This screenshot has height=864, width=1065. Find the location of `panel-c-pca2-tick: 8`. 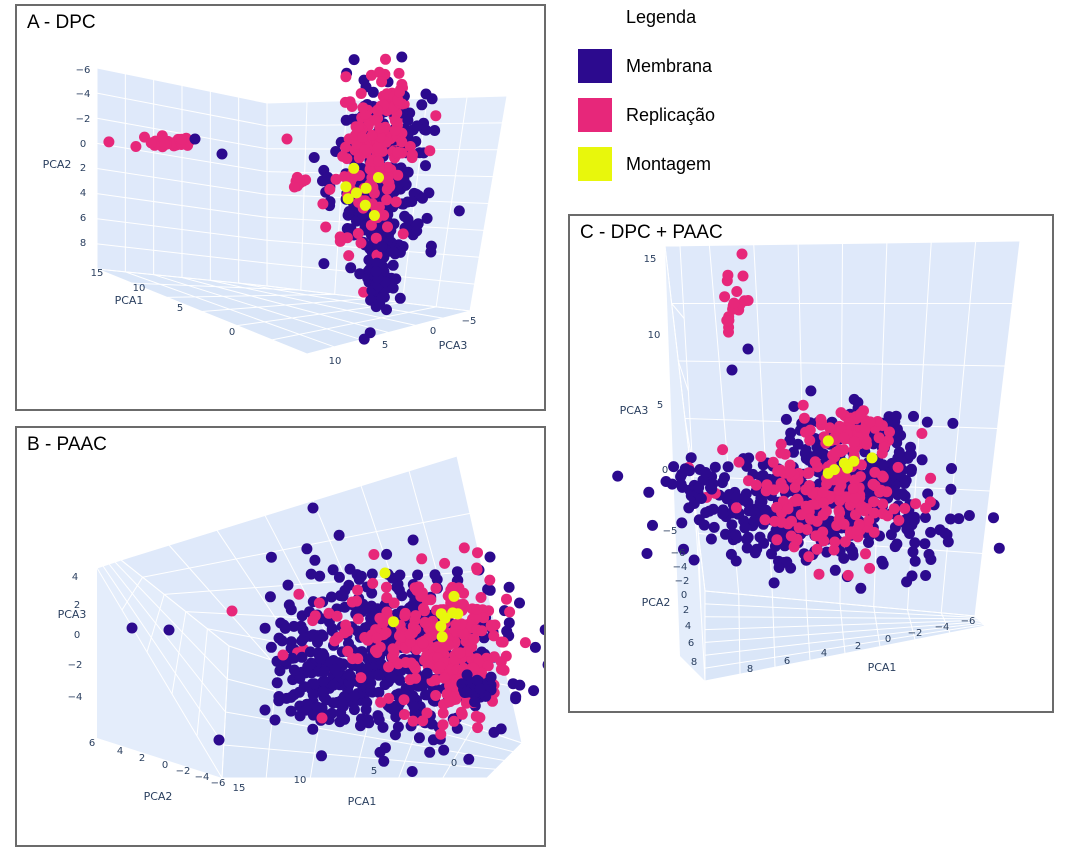

panel-c-pca2-tick: 8 is located at coordinates (694, 662).